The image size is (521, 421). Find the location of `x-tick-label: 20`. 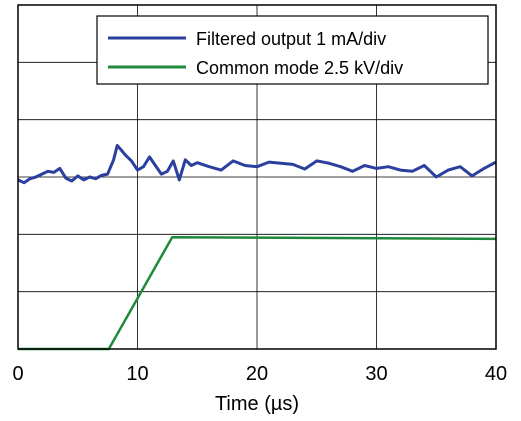

x-tick-label: 20 is located at coordinates (257, 374).